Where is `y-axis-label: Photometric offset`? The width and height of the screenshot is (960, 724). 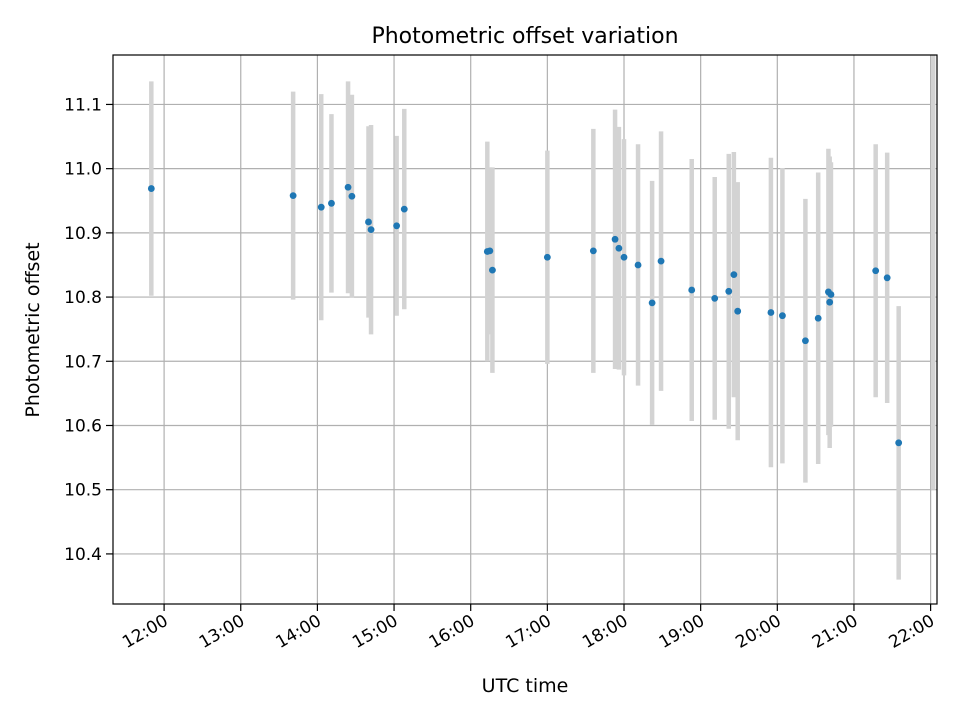
y-axis-label: Photometric offset is located at coordinates (33, 329).